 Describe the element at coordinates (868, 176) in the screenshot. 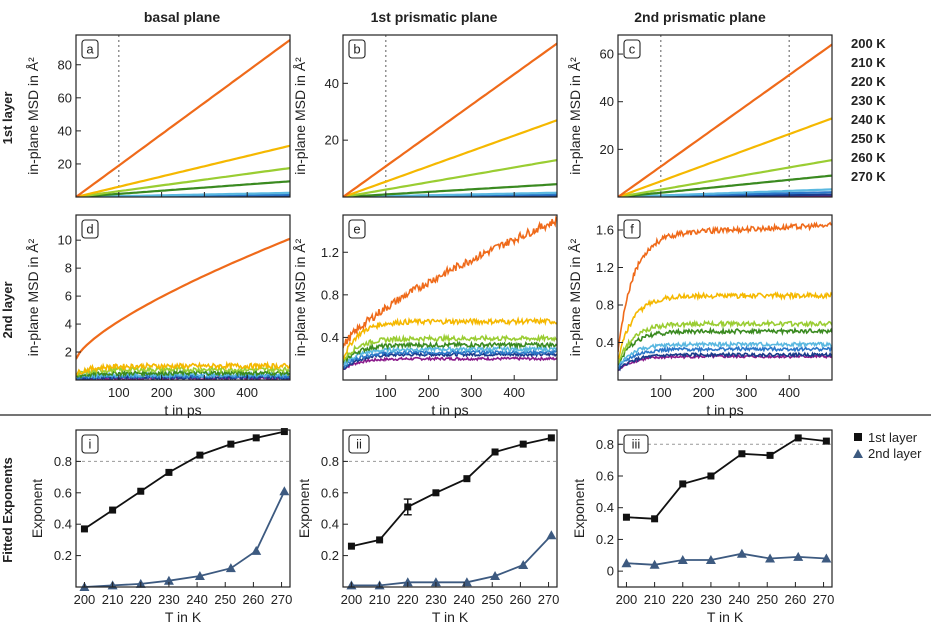

I see `legend-270k: 270 K` at that location.